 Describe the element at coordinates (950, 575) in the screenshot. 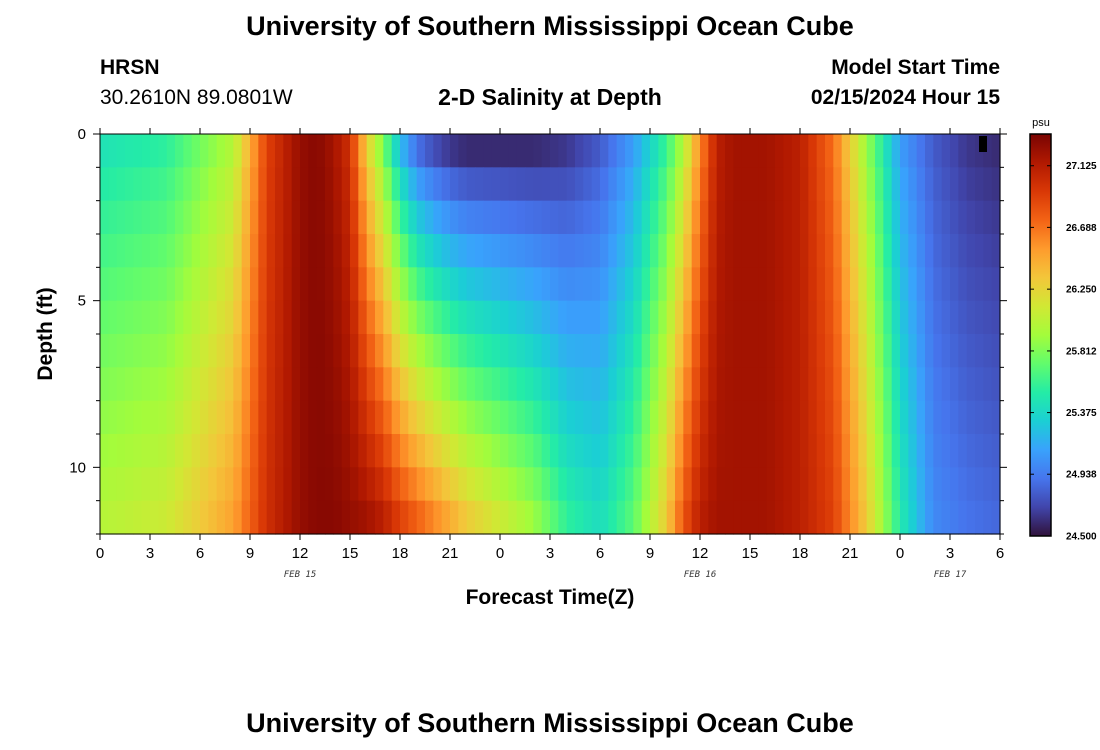

I see `x-date-label: FEB 17` at that location.